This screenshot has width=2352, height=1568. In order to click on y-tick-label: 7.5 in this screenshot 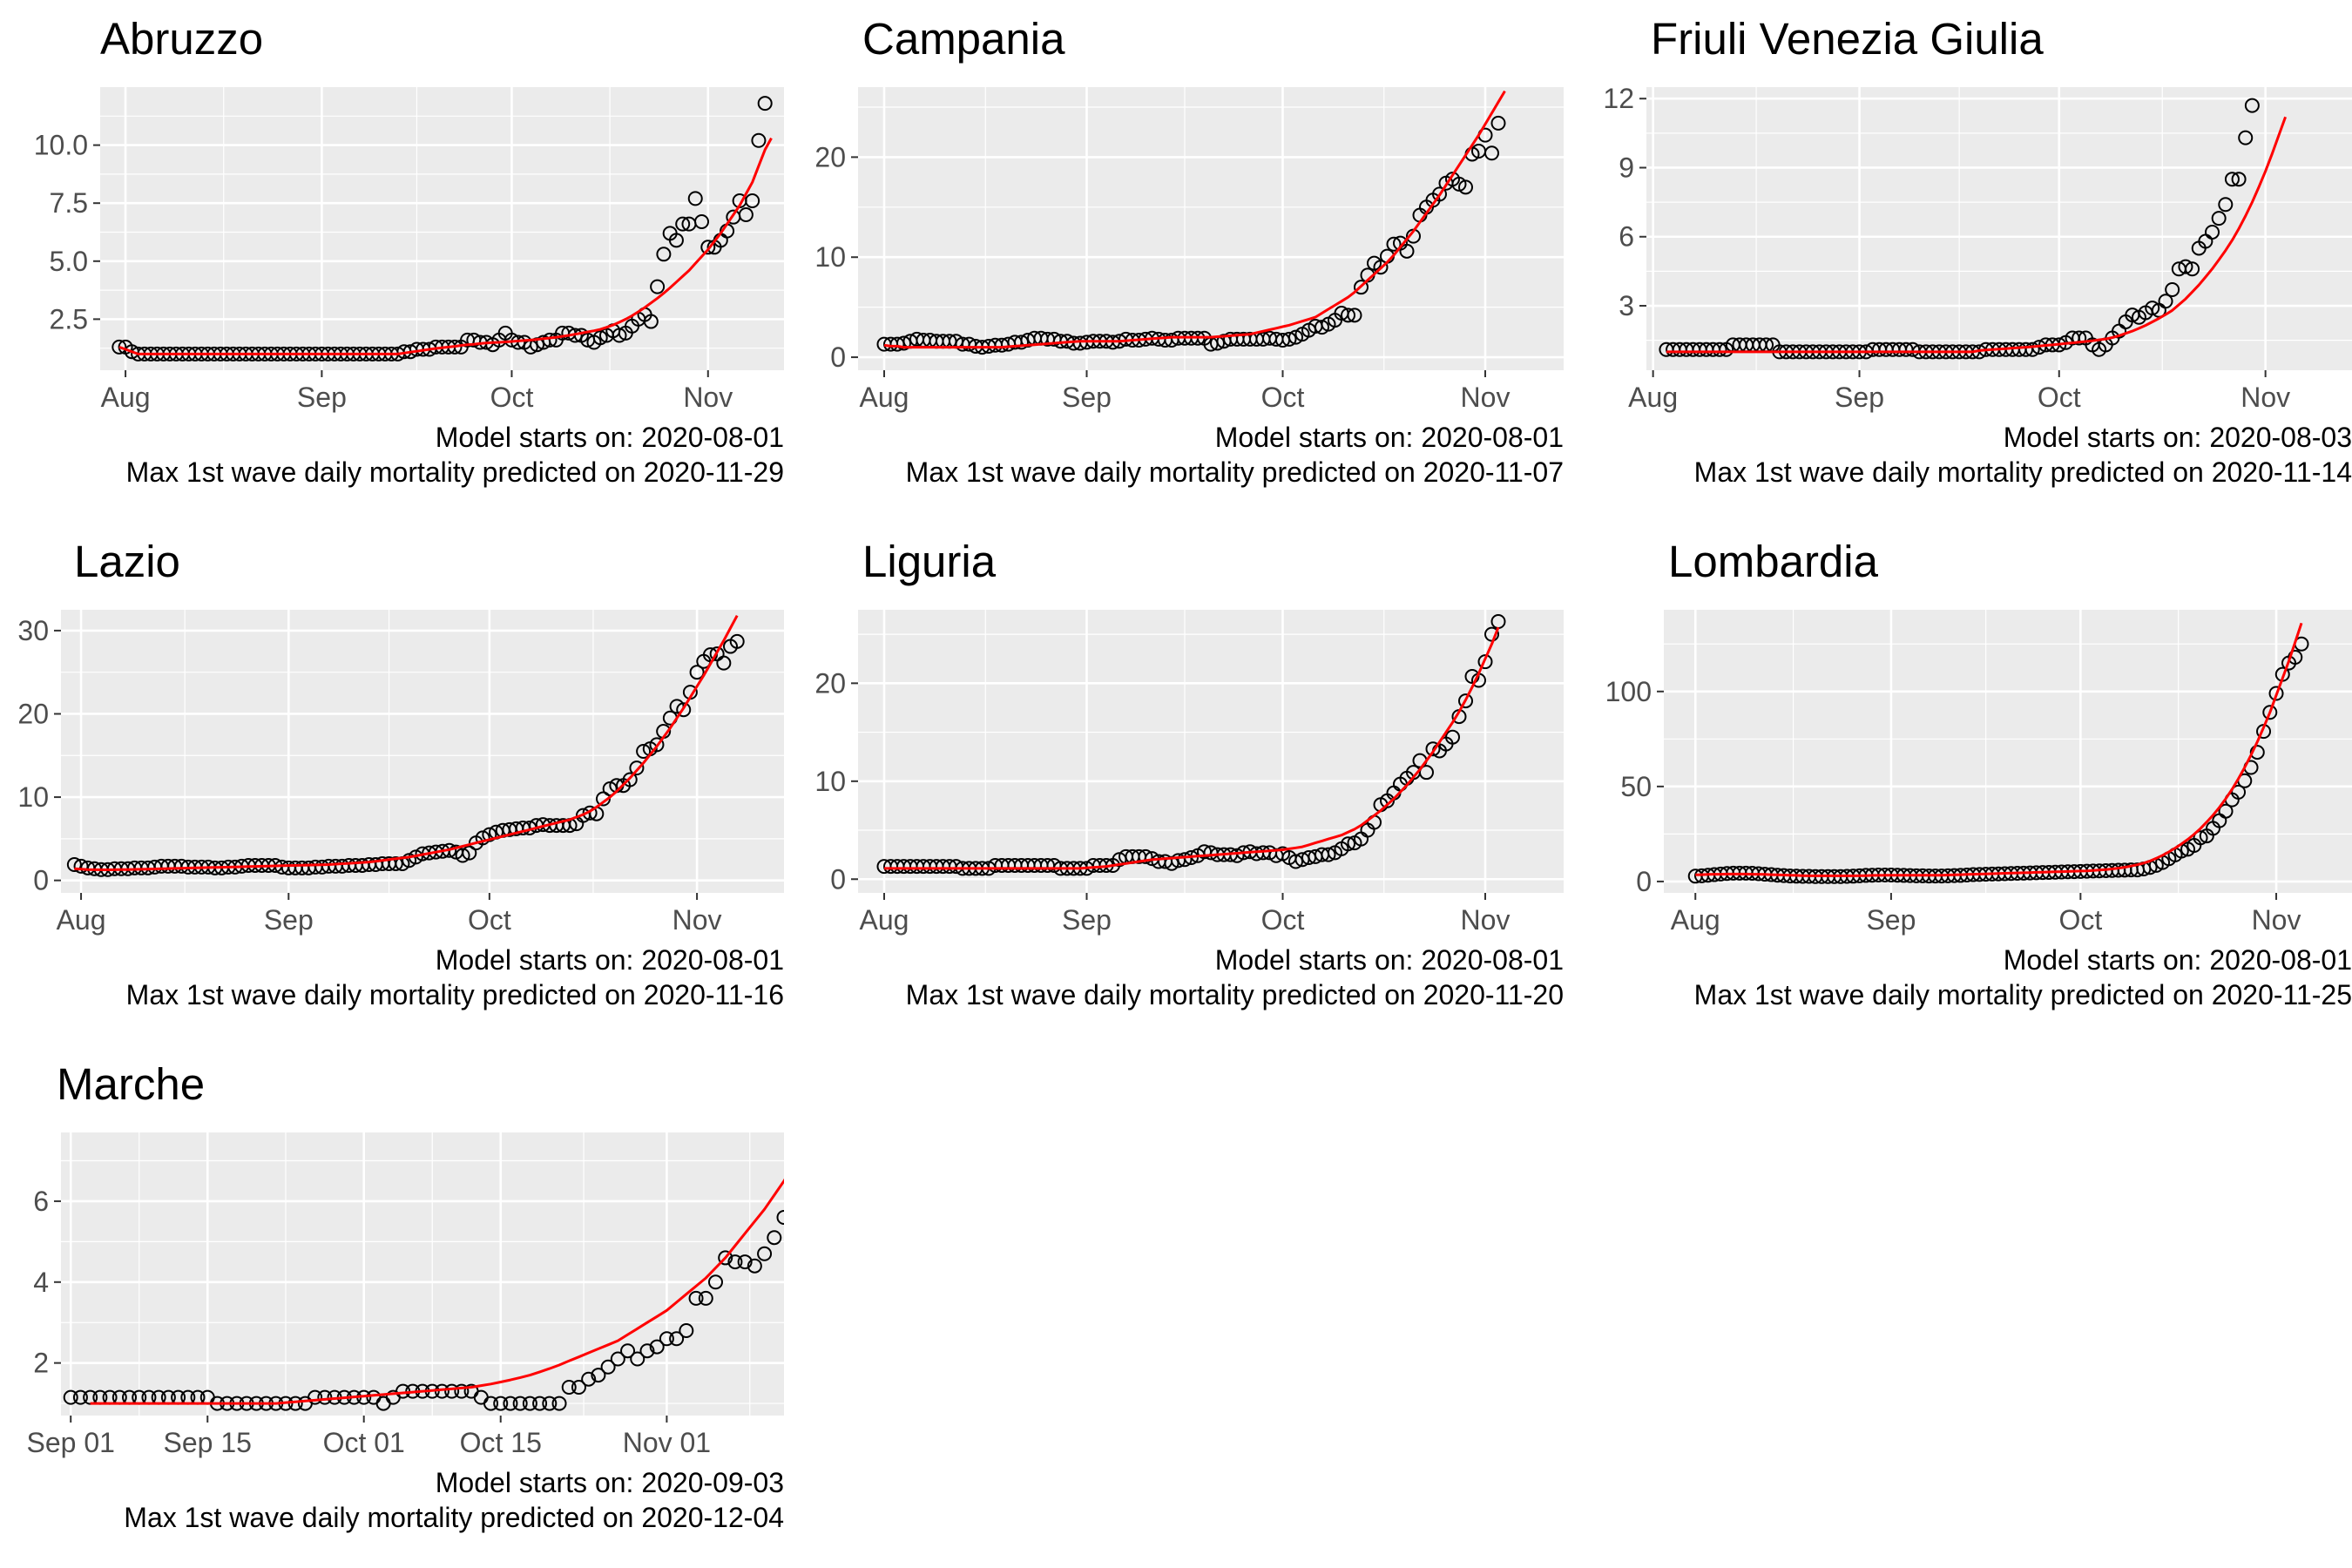, I will do `click(69, 203)`.